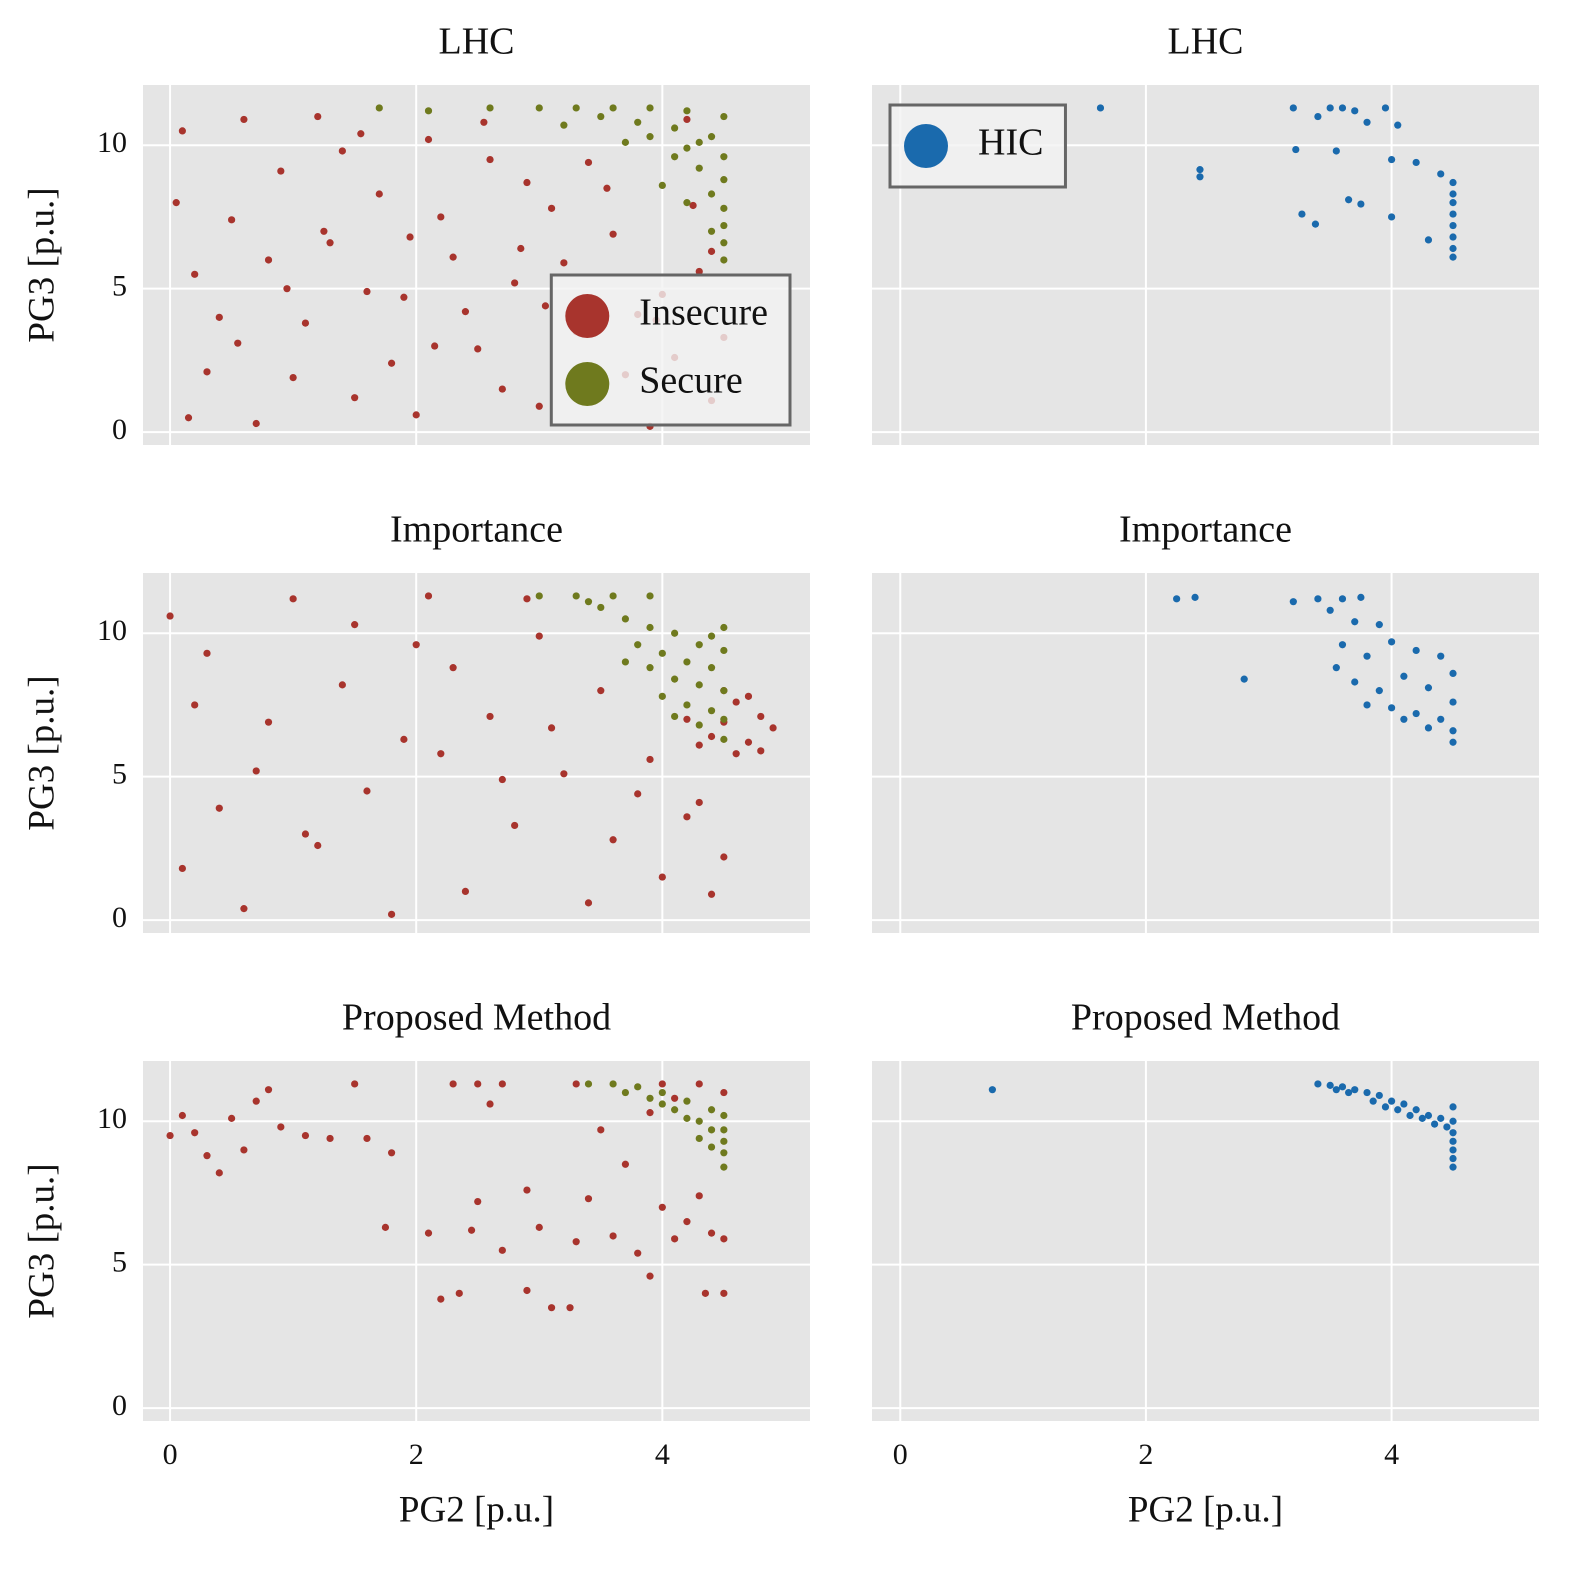 This screenshot has width=1580, height=1576. I want to click on plot-background, so click(1205, 1241).